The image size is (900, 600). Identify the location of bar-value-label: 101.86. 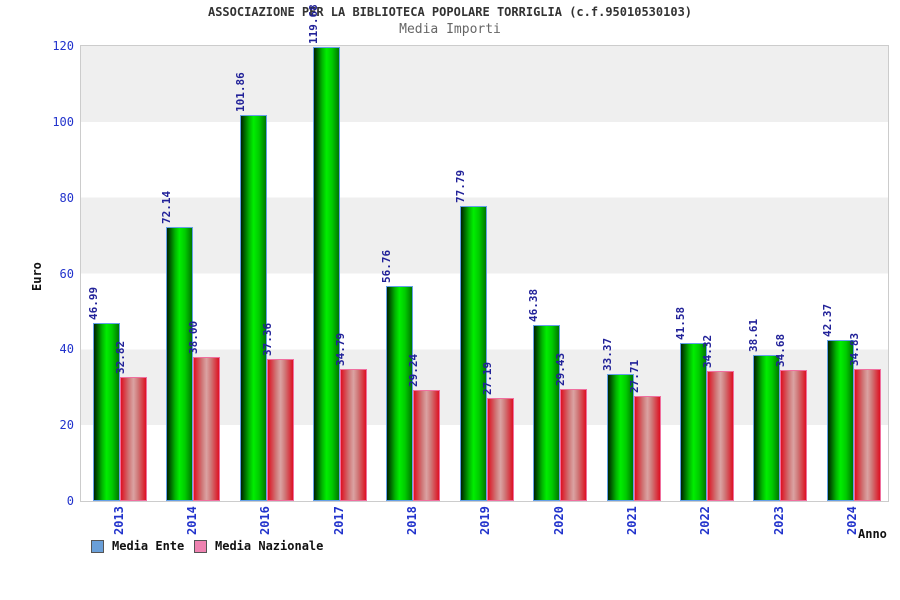
(240, 92).